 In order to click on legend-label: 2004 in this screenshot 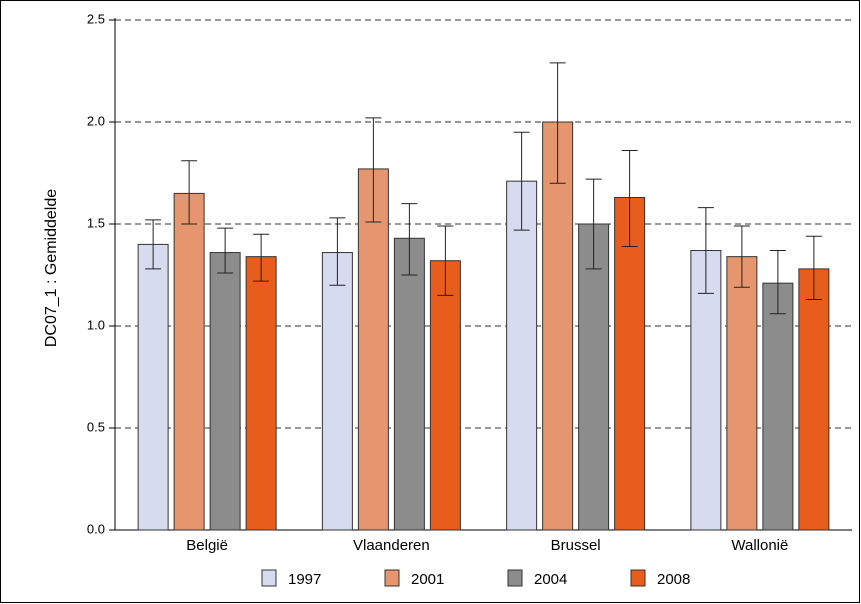, I will do `click(550, 579)`.